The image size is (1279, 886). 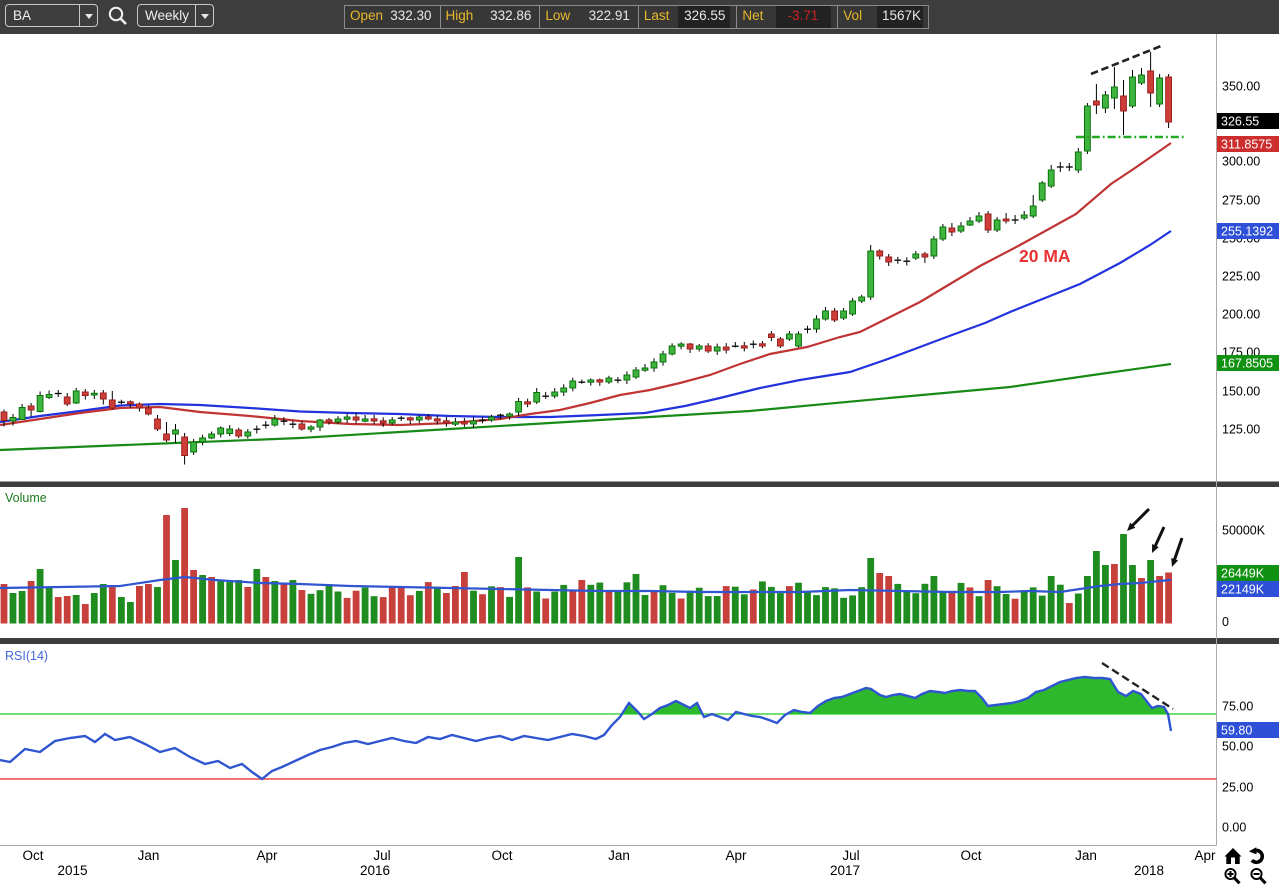 What do you see at coordinates (375, 870) in the screenshot?
I see `svg-text: 2016` at bounding box center [375, 870].